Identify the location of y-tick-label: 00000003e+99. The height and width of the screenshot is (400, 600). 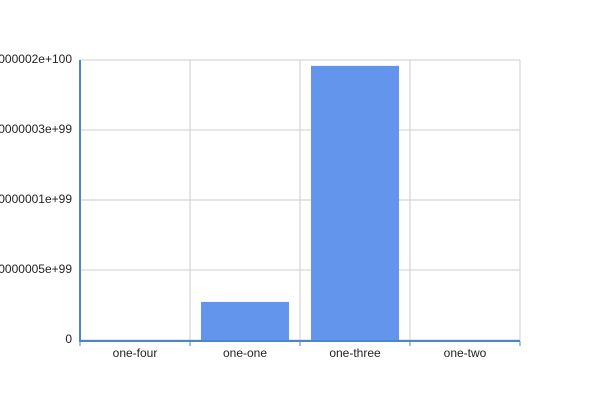
(36, 129).